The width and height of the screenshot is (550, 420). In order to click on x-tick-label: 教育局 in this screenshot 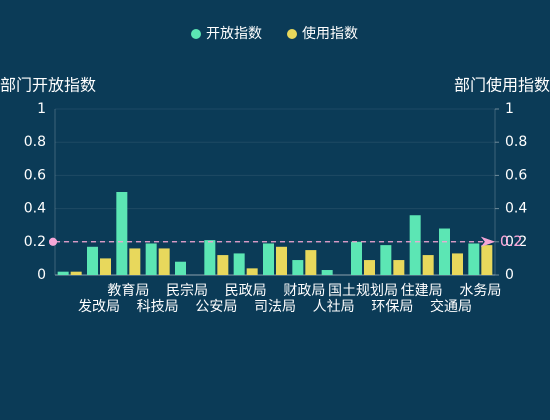, I will do `click(128, 291)`.